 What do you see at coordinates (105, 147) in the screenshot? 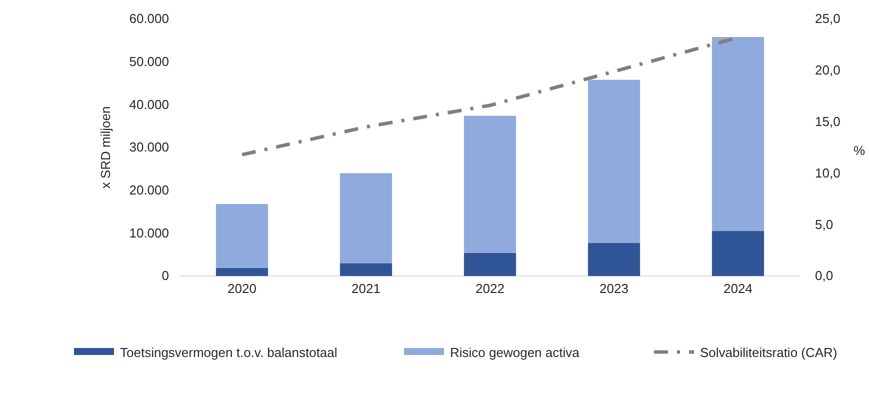
I see `y-axis-title: x SRD miljoen` at bounding box center [105, 147].